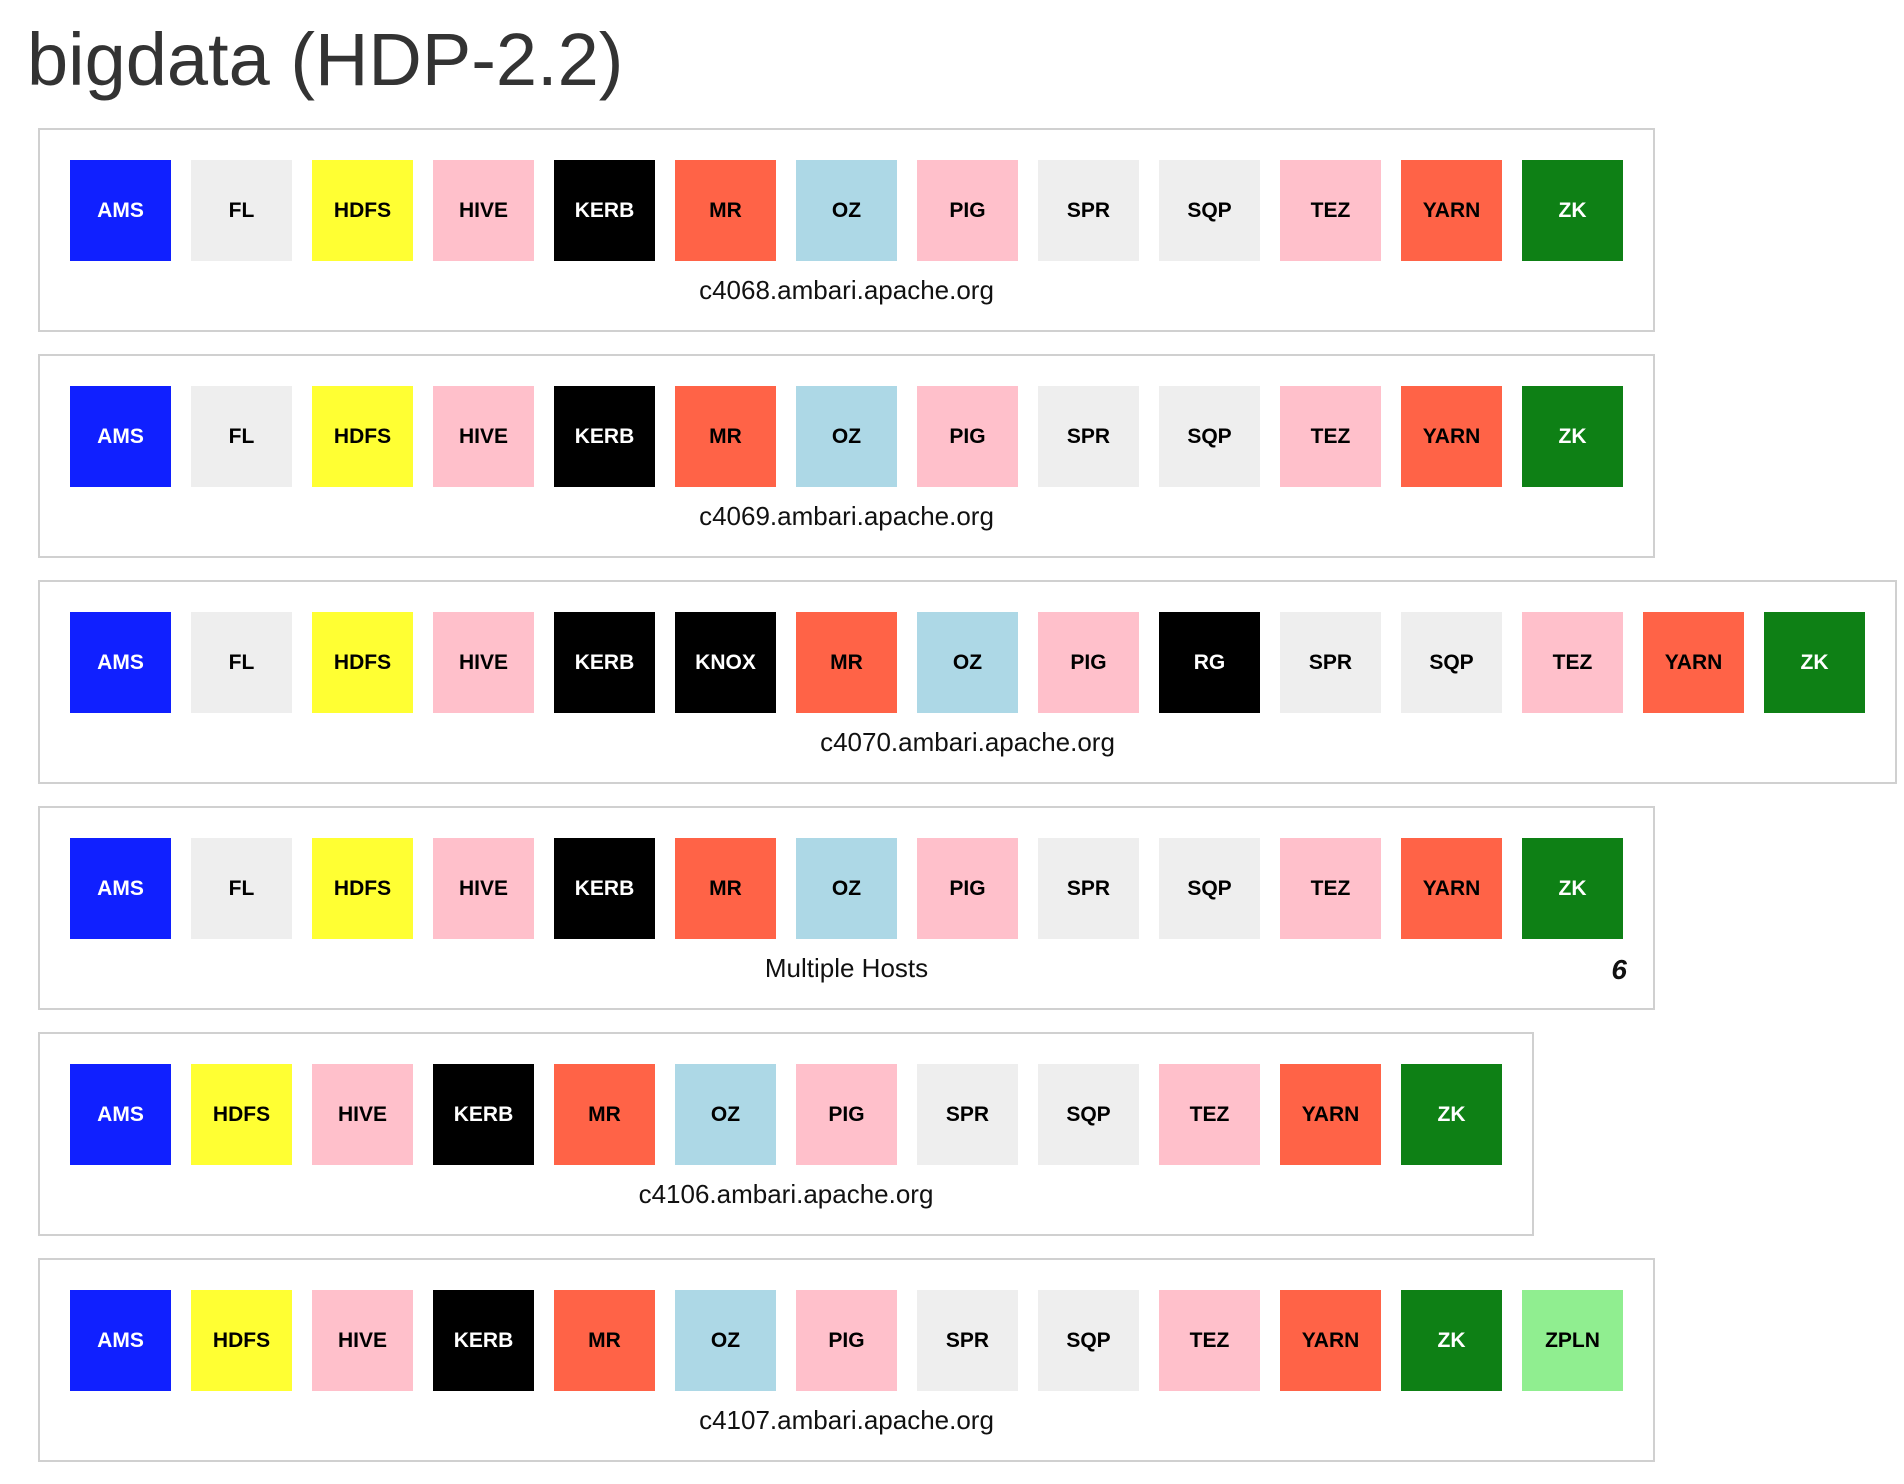 The image size is (1904, 1484). What do you see at coordinates (1619, 969) in the screenshot?
I see `host-count: 6` at bounding box center [1619, 969].